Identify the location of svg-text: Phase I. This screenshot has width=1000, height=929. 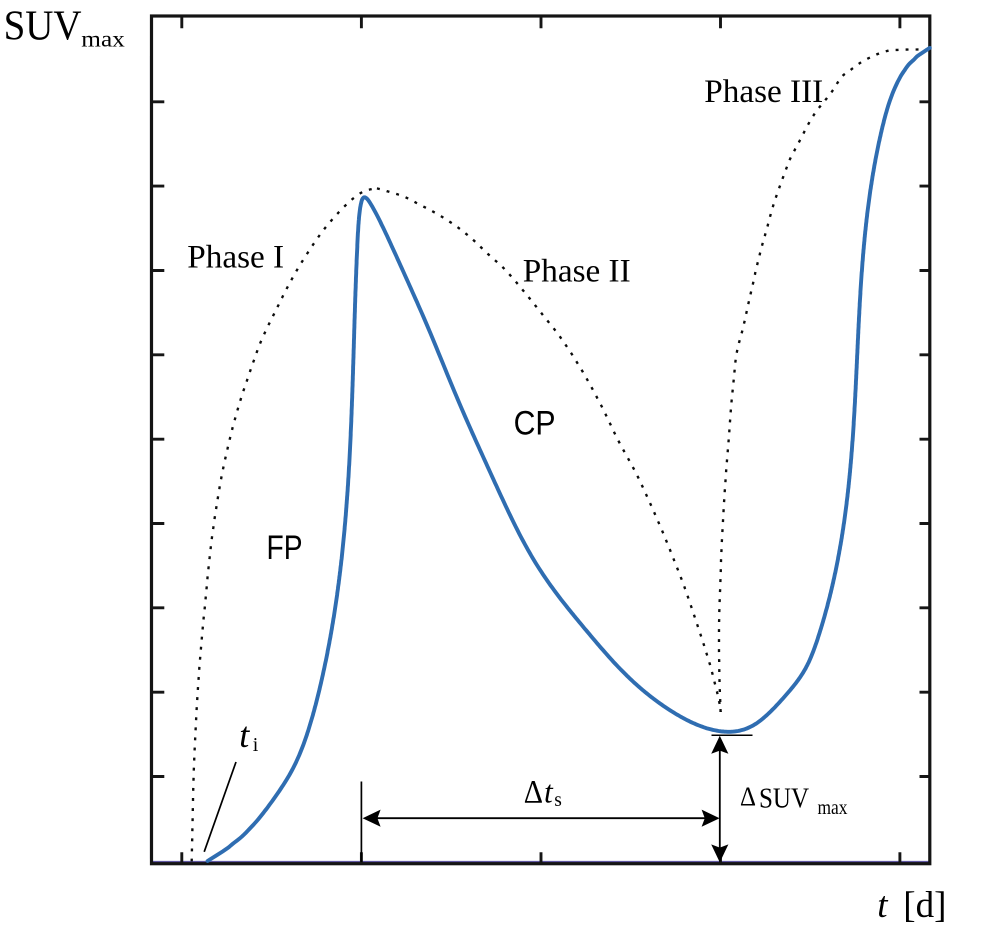
(235, 257).